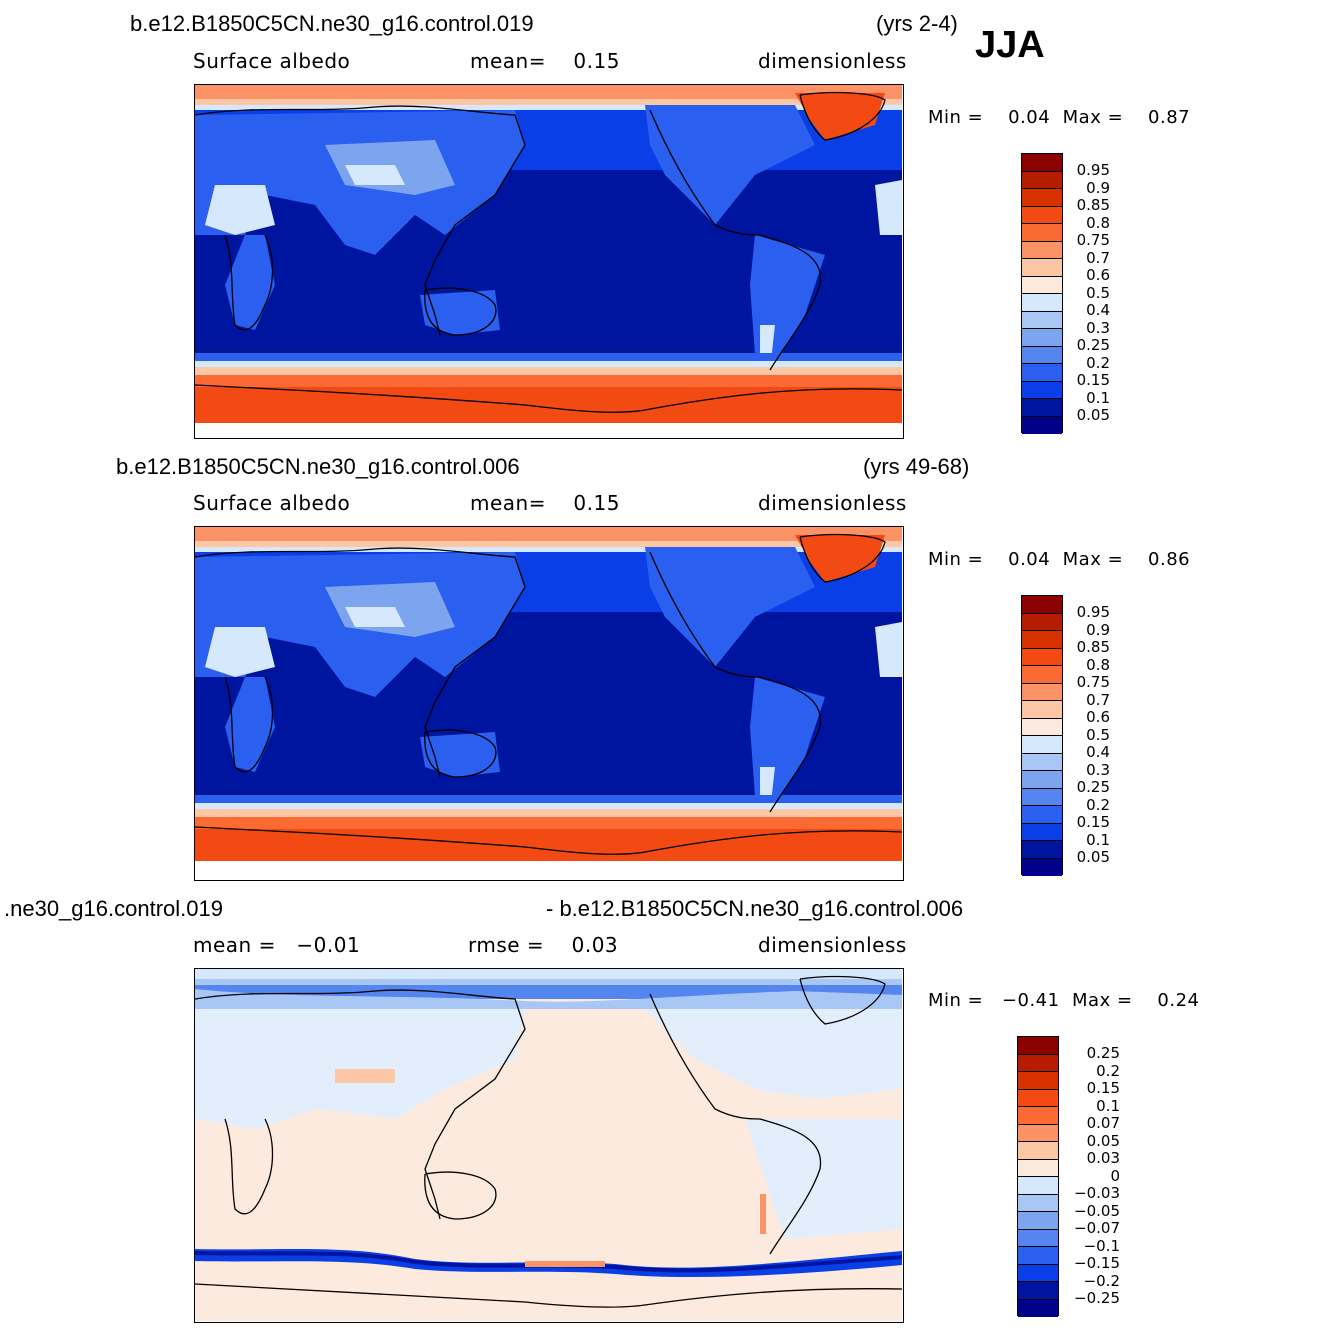 This screenshot has width=1336, height=1336. What do you see at coordinates (832, 503) in the screenshot?
I see `panel2-units: dimensionless` at bounding box center [832, 503].